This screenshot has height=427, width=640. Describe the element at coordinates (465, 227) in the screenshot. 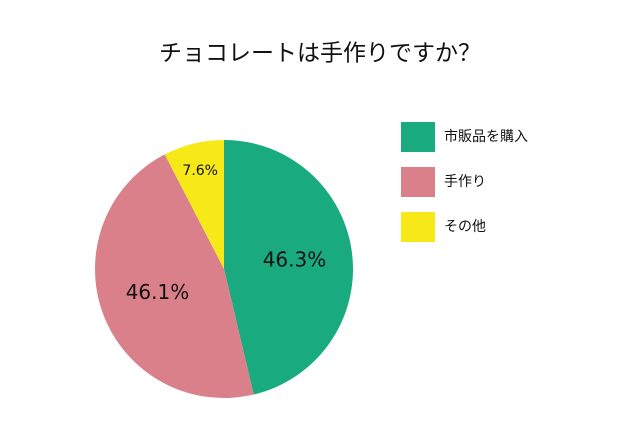

I see `legend-label: その他` at that location.